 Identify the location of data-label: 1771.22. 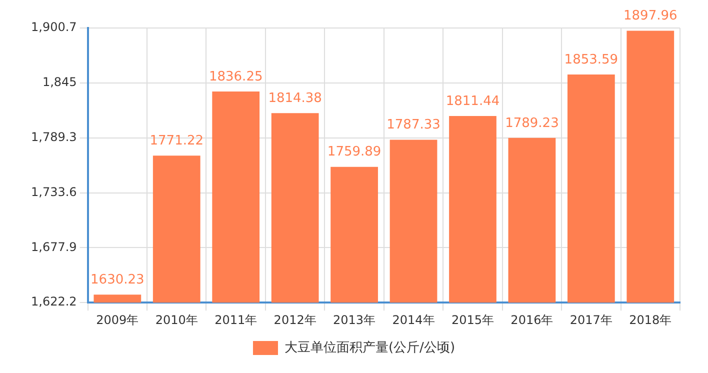
(177, 141).